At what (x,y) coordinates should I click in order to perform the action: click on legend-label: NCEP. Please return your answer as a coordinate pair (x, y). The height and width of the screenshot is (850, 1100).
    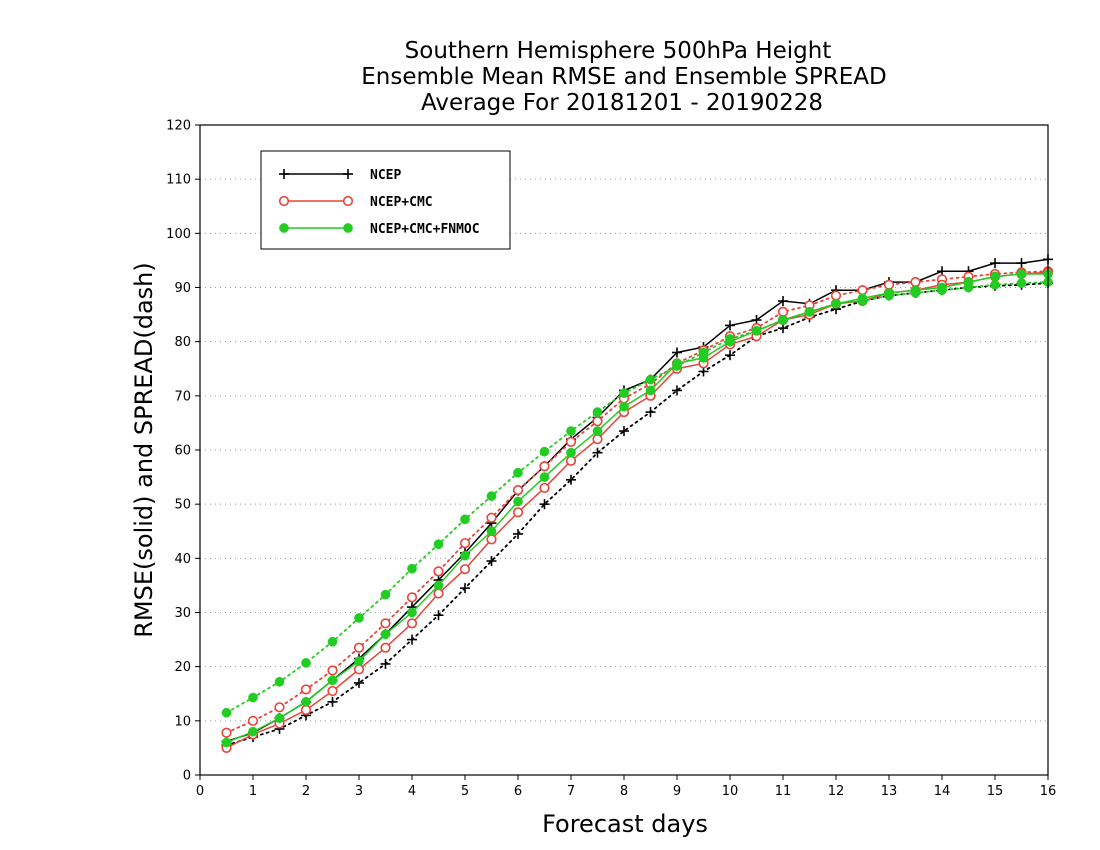
    Looking at the image, I should click on (385, 175).